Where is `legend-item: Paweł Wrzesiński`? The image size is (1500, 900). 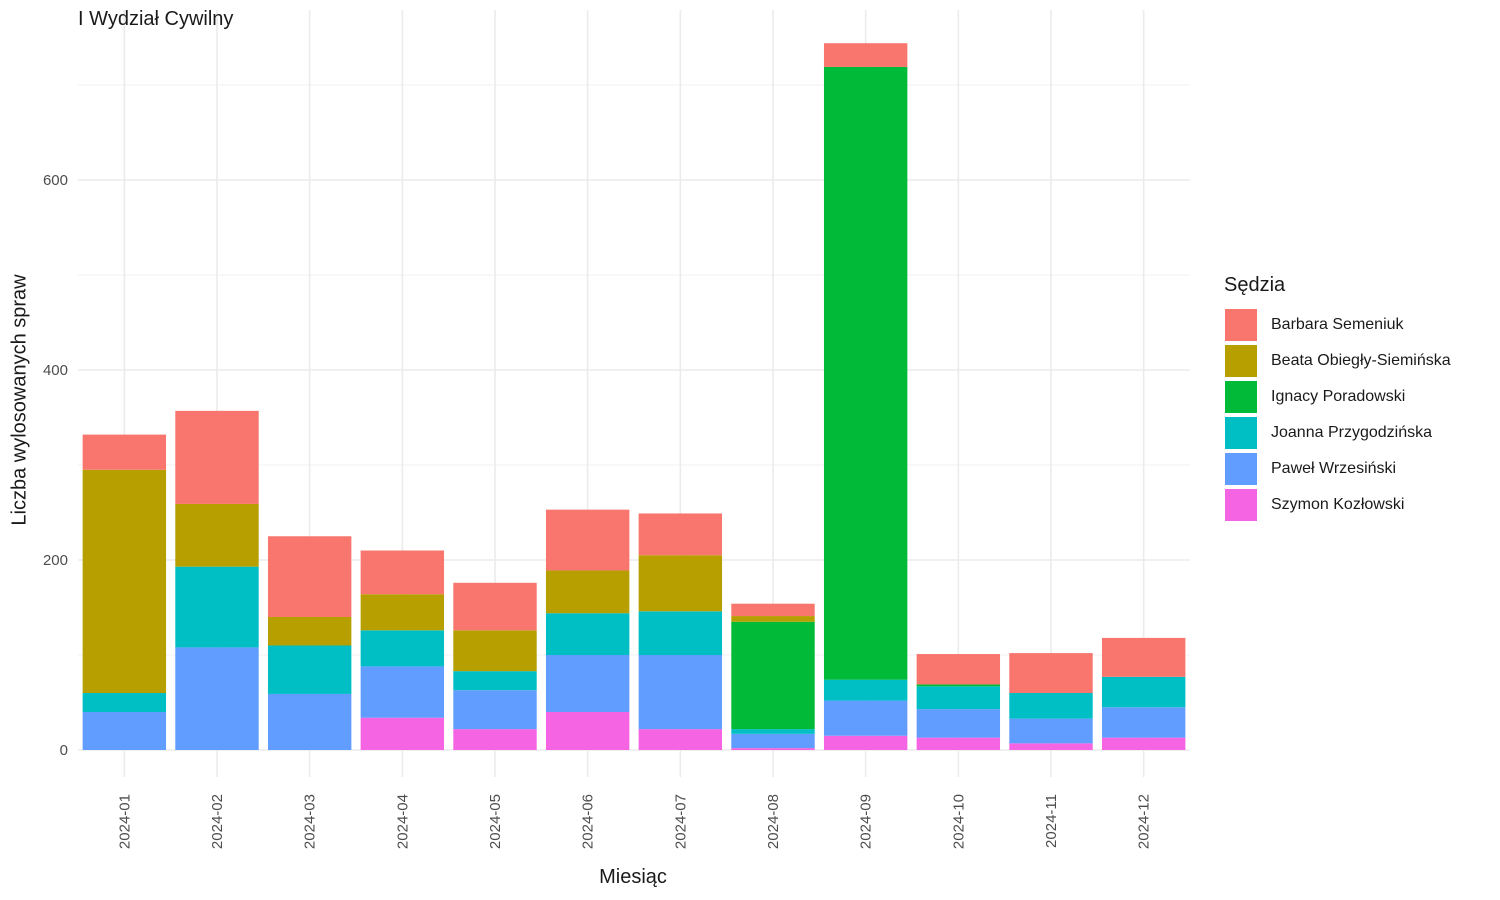
legend-item: Paweł Wrzesiński is located at coordinates (1337, 469).